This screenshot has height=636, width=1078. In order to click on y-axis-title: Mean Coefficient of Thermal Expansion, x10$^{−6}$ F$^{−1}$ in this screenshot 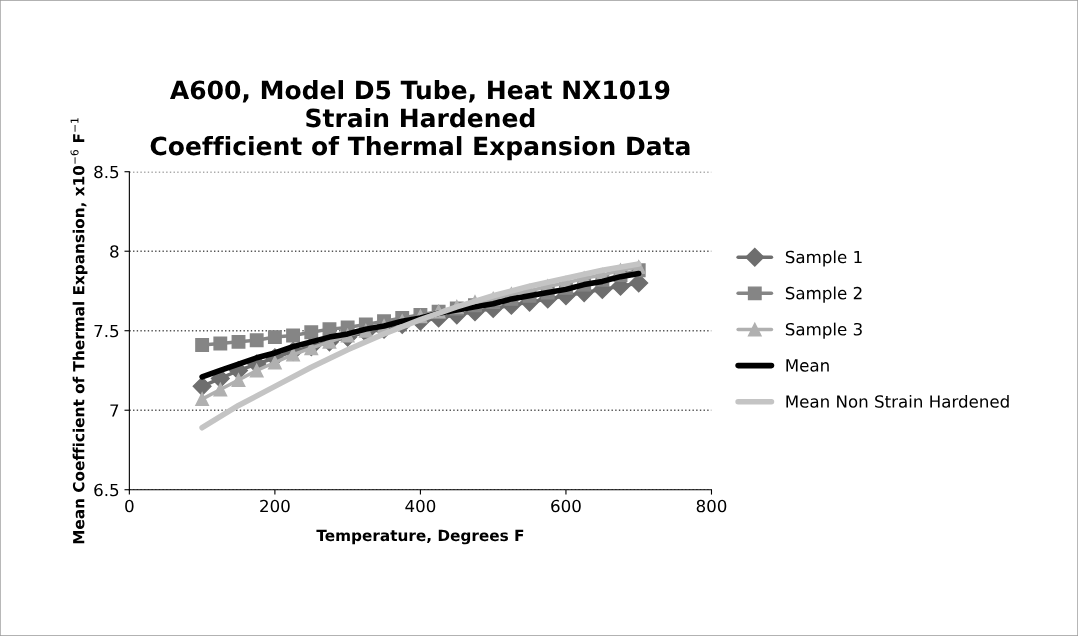, I will do `click(79, 331)`.